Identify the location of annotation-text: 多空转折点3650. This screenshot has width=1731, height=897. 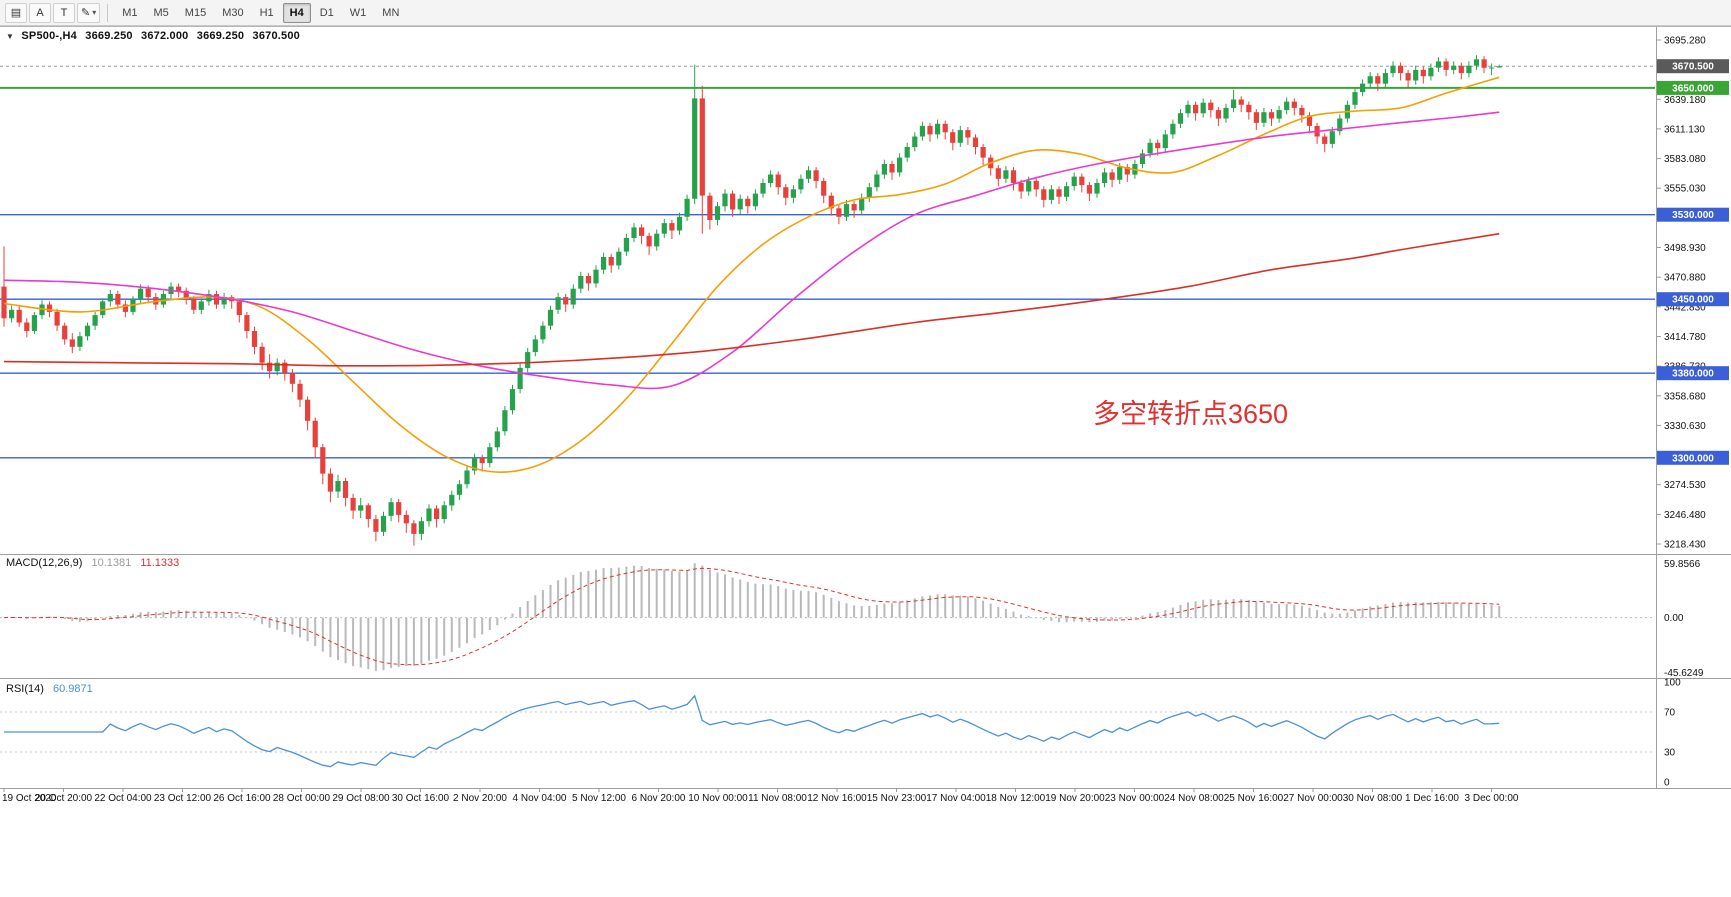
(1191, 414).